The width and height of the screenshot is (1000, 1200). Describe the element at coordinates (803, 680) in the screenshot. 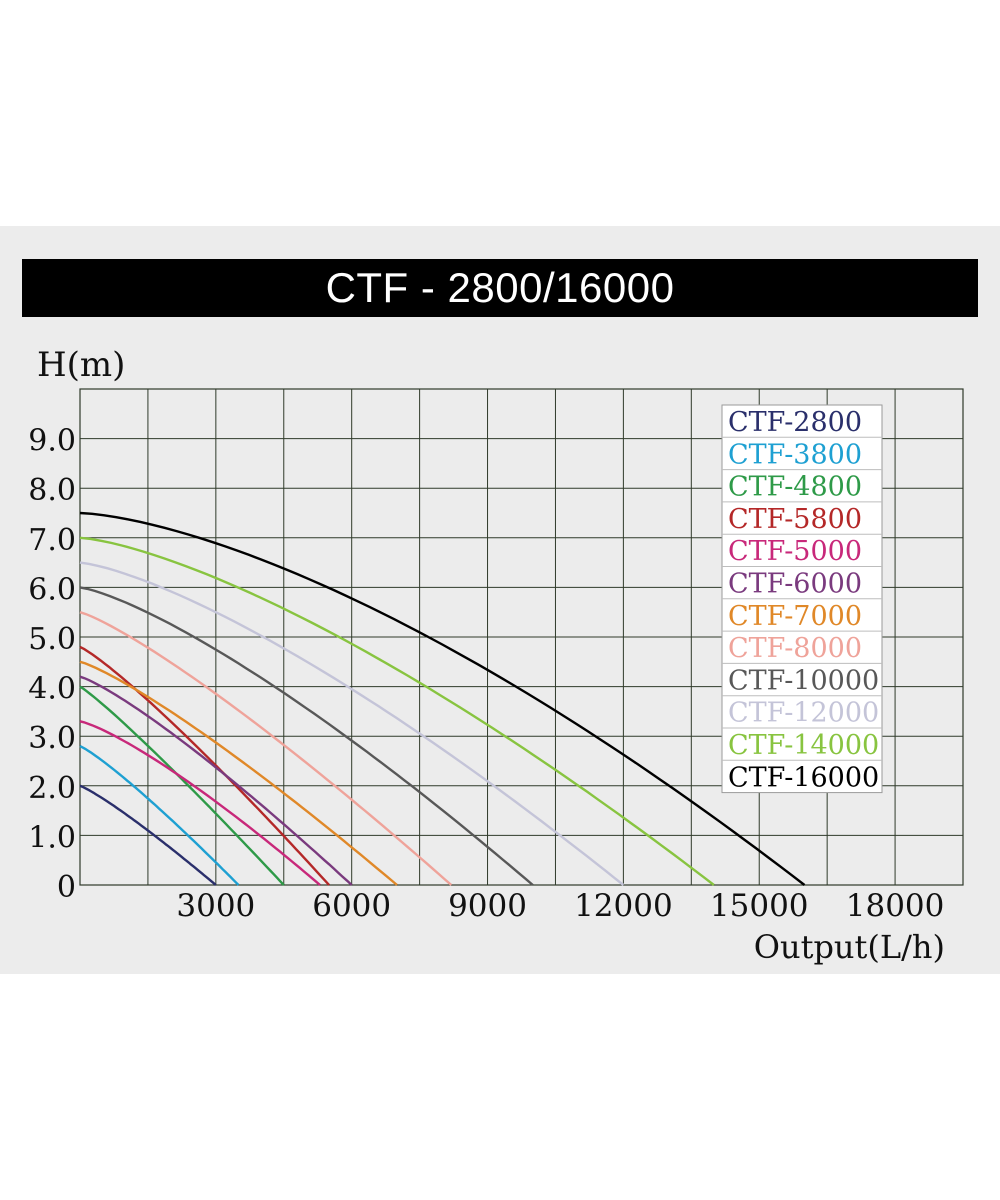

I see `legend-entry: CTF-10000` at that location.